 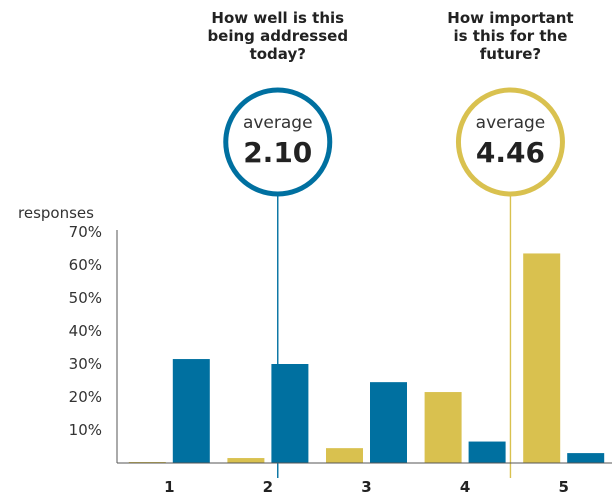 What do you see at coordinates (510, 54) in the screenshot?
I see `annotation-heading-future: future?` at bounding box center [510, 54].